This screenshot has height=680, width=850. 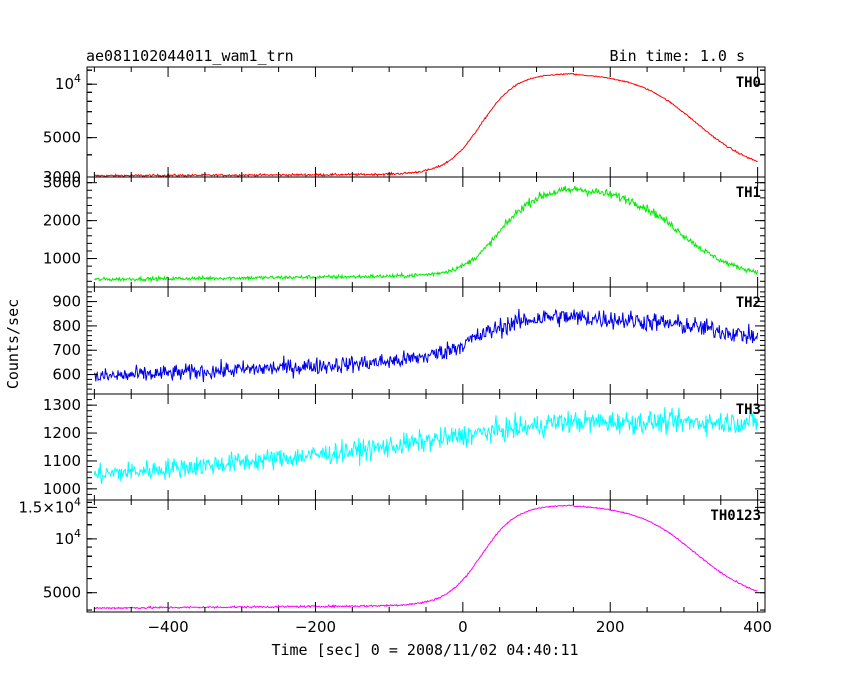 I want to click on y-axis-label: Counts/sec, so click(x=13, y=344).